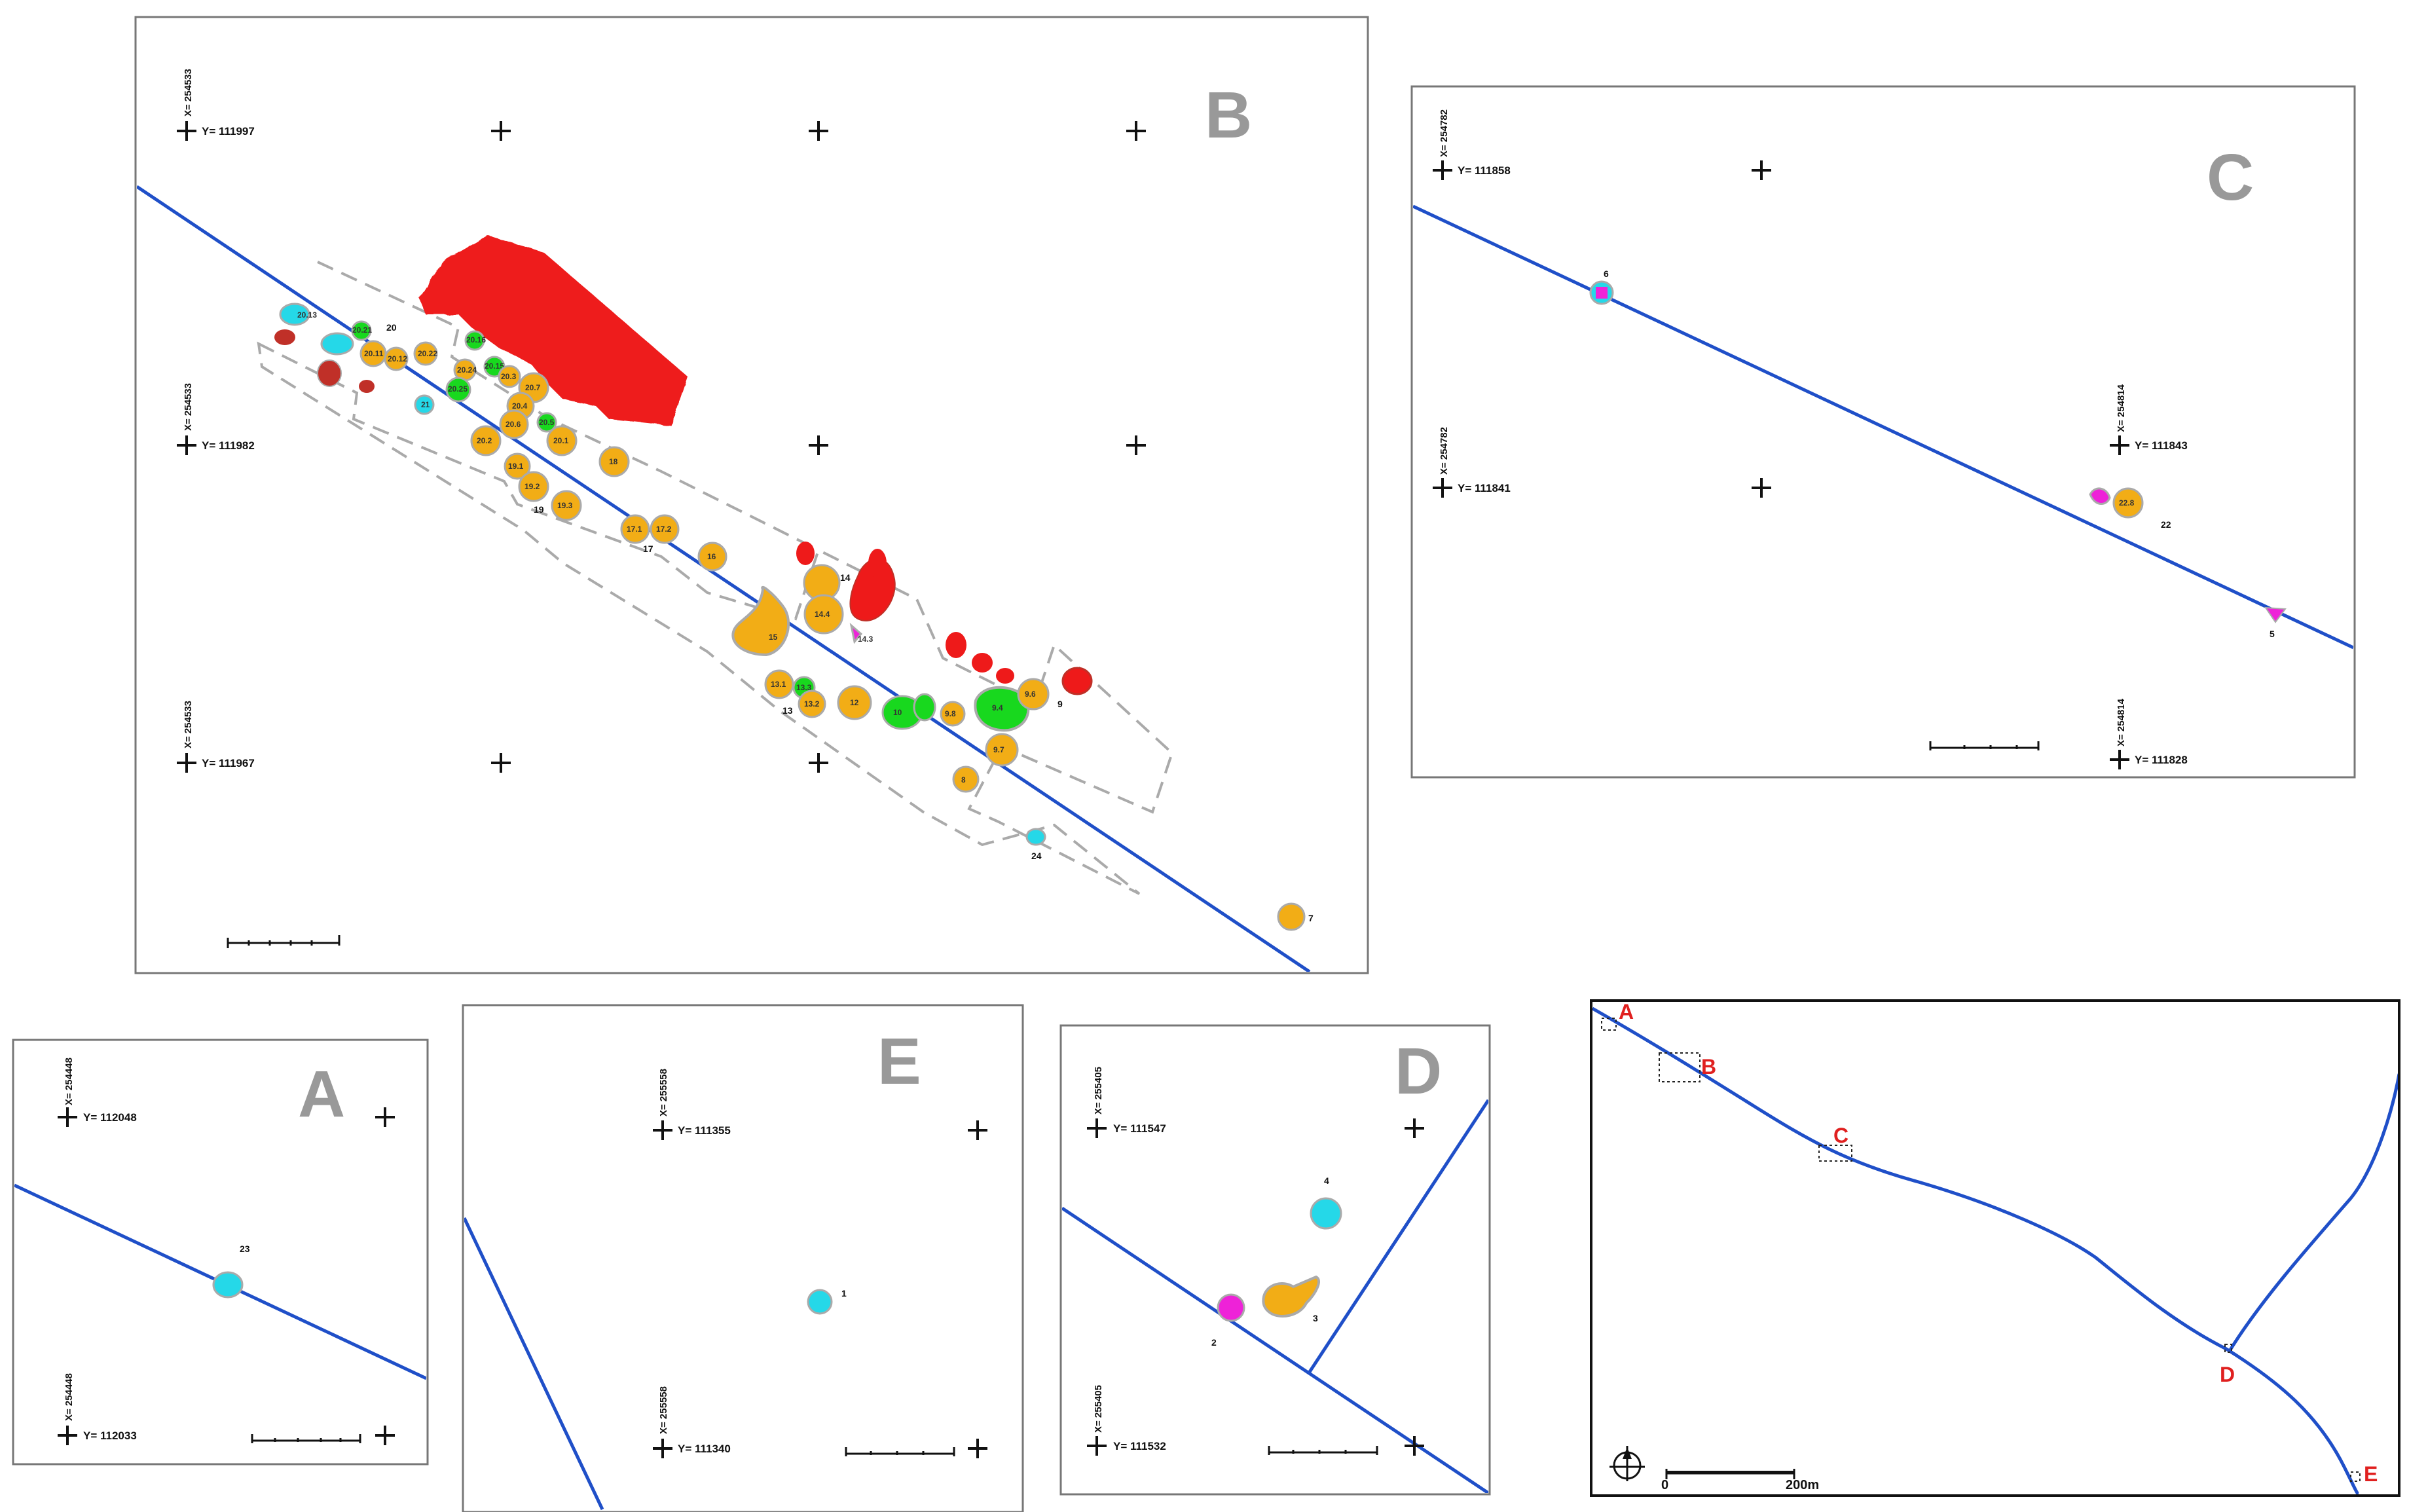  What do you see at coordinates (2228, 1348) in the screenshot?
I see `site-box-d` at bounding box center [2228, 1348].